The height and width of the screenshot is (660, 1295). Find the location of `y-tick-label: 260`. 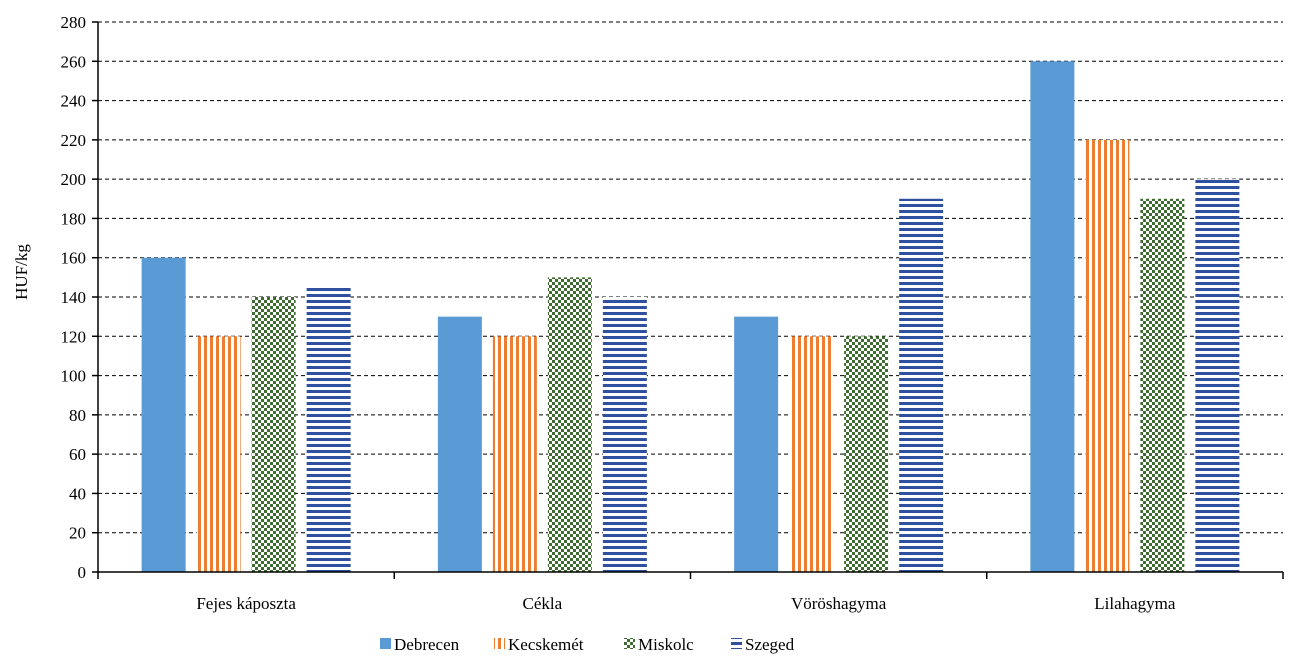

y-tick-label: 260 is located at coordinates (74, 61).